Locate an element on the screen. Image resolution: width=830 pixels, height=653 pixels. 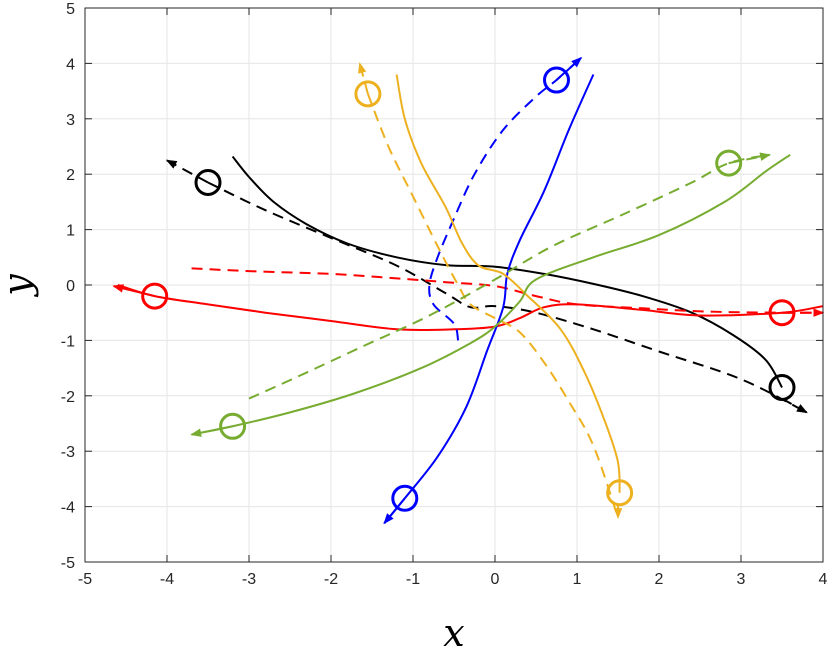
red-dashed-start-marker is located at coordinates (782, 313).